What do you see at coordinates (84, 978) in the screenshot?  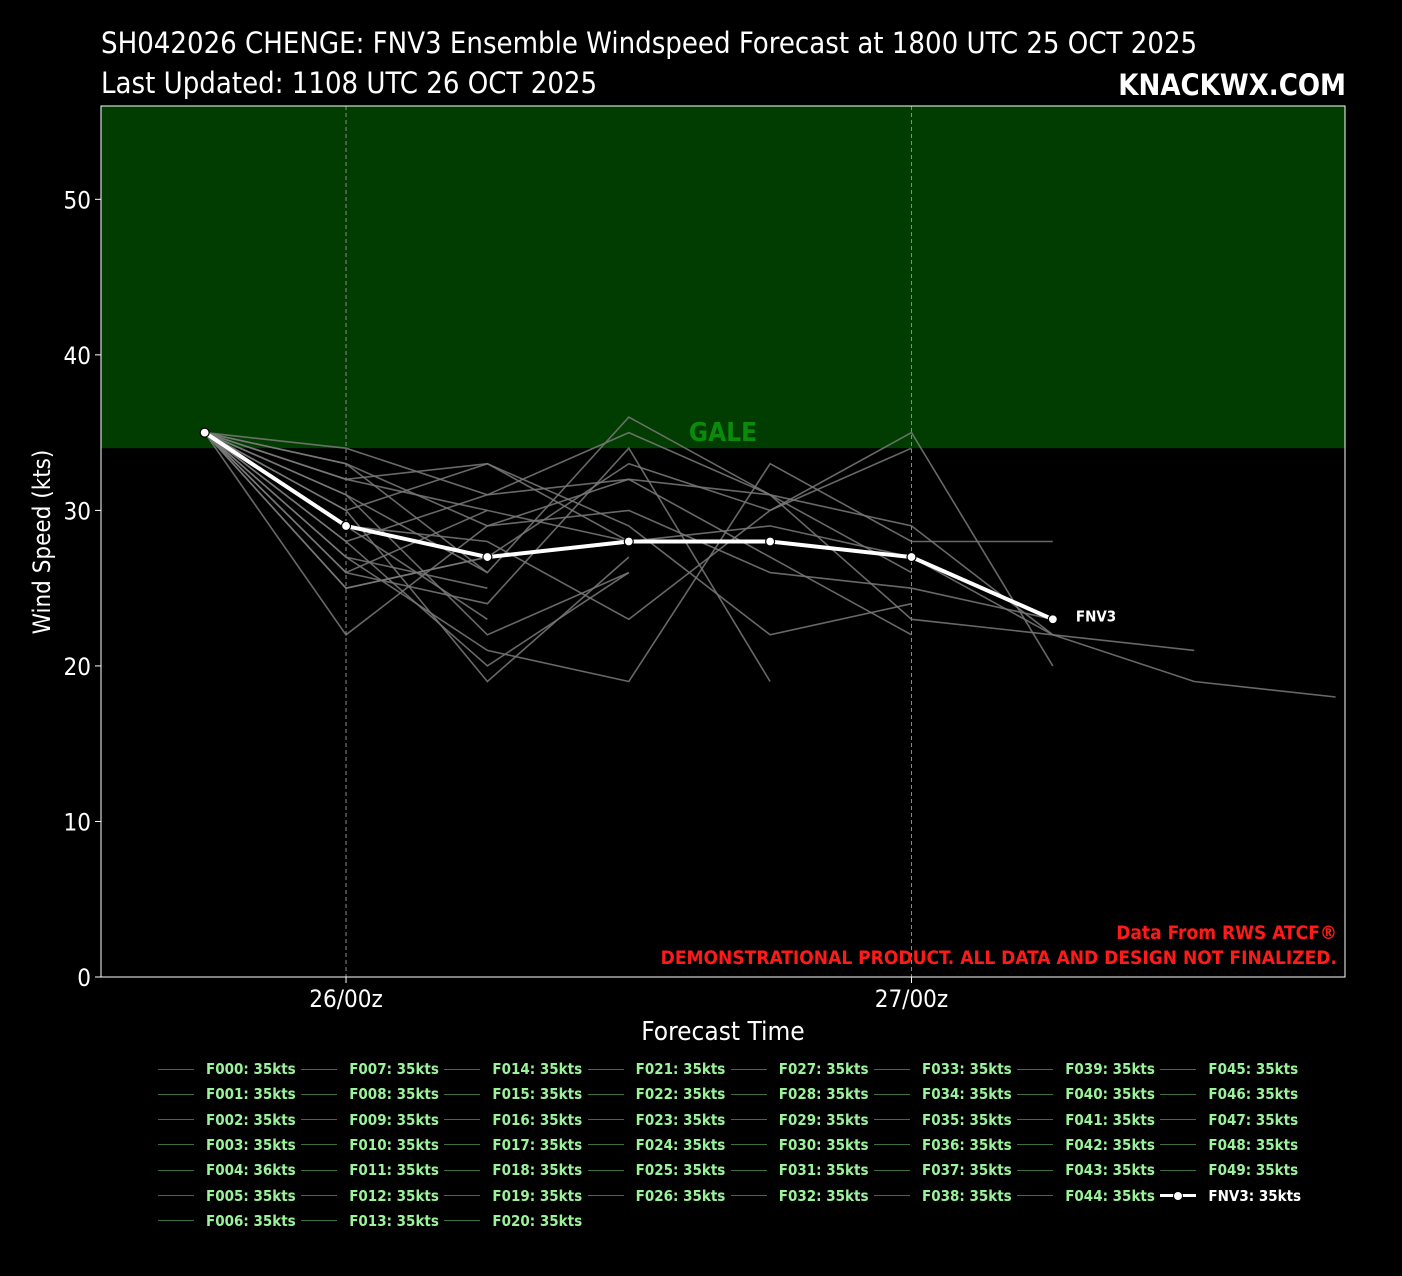 I see `y-tick-label: 0` at bounding box center [84, 978].